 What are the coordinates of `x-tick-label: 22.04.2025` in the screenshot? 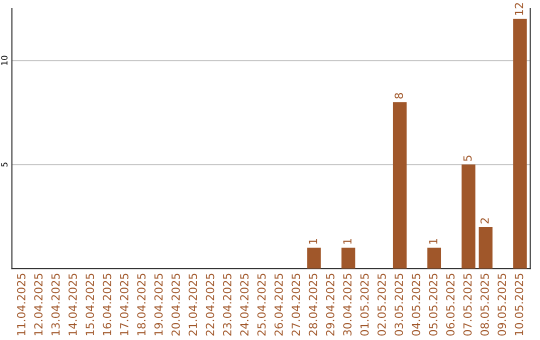 It's located at (210, 305).